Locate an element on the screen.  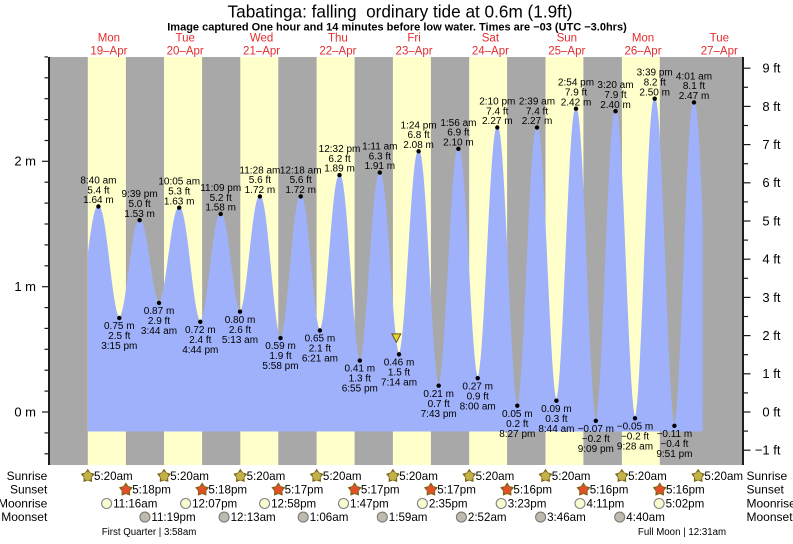
svg-text: 8:44 am is located at coordinates (556, 429).